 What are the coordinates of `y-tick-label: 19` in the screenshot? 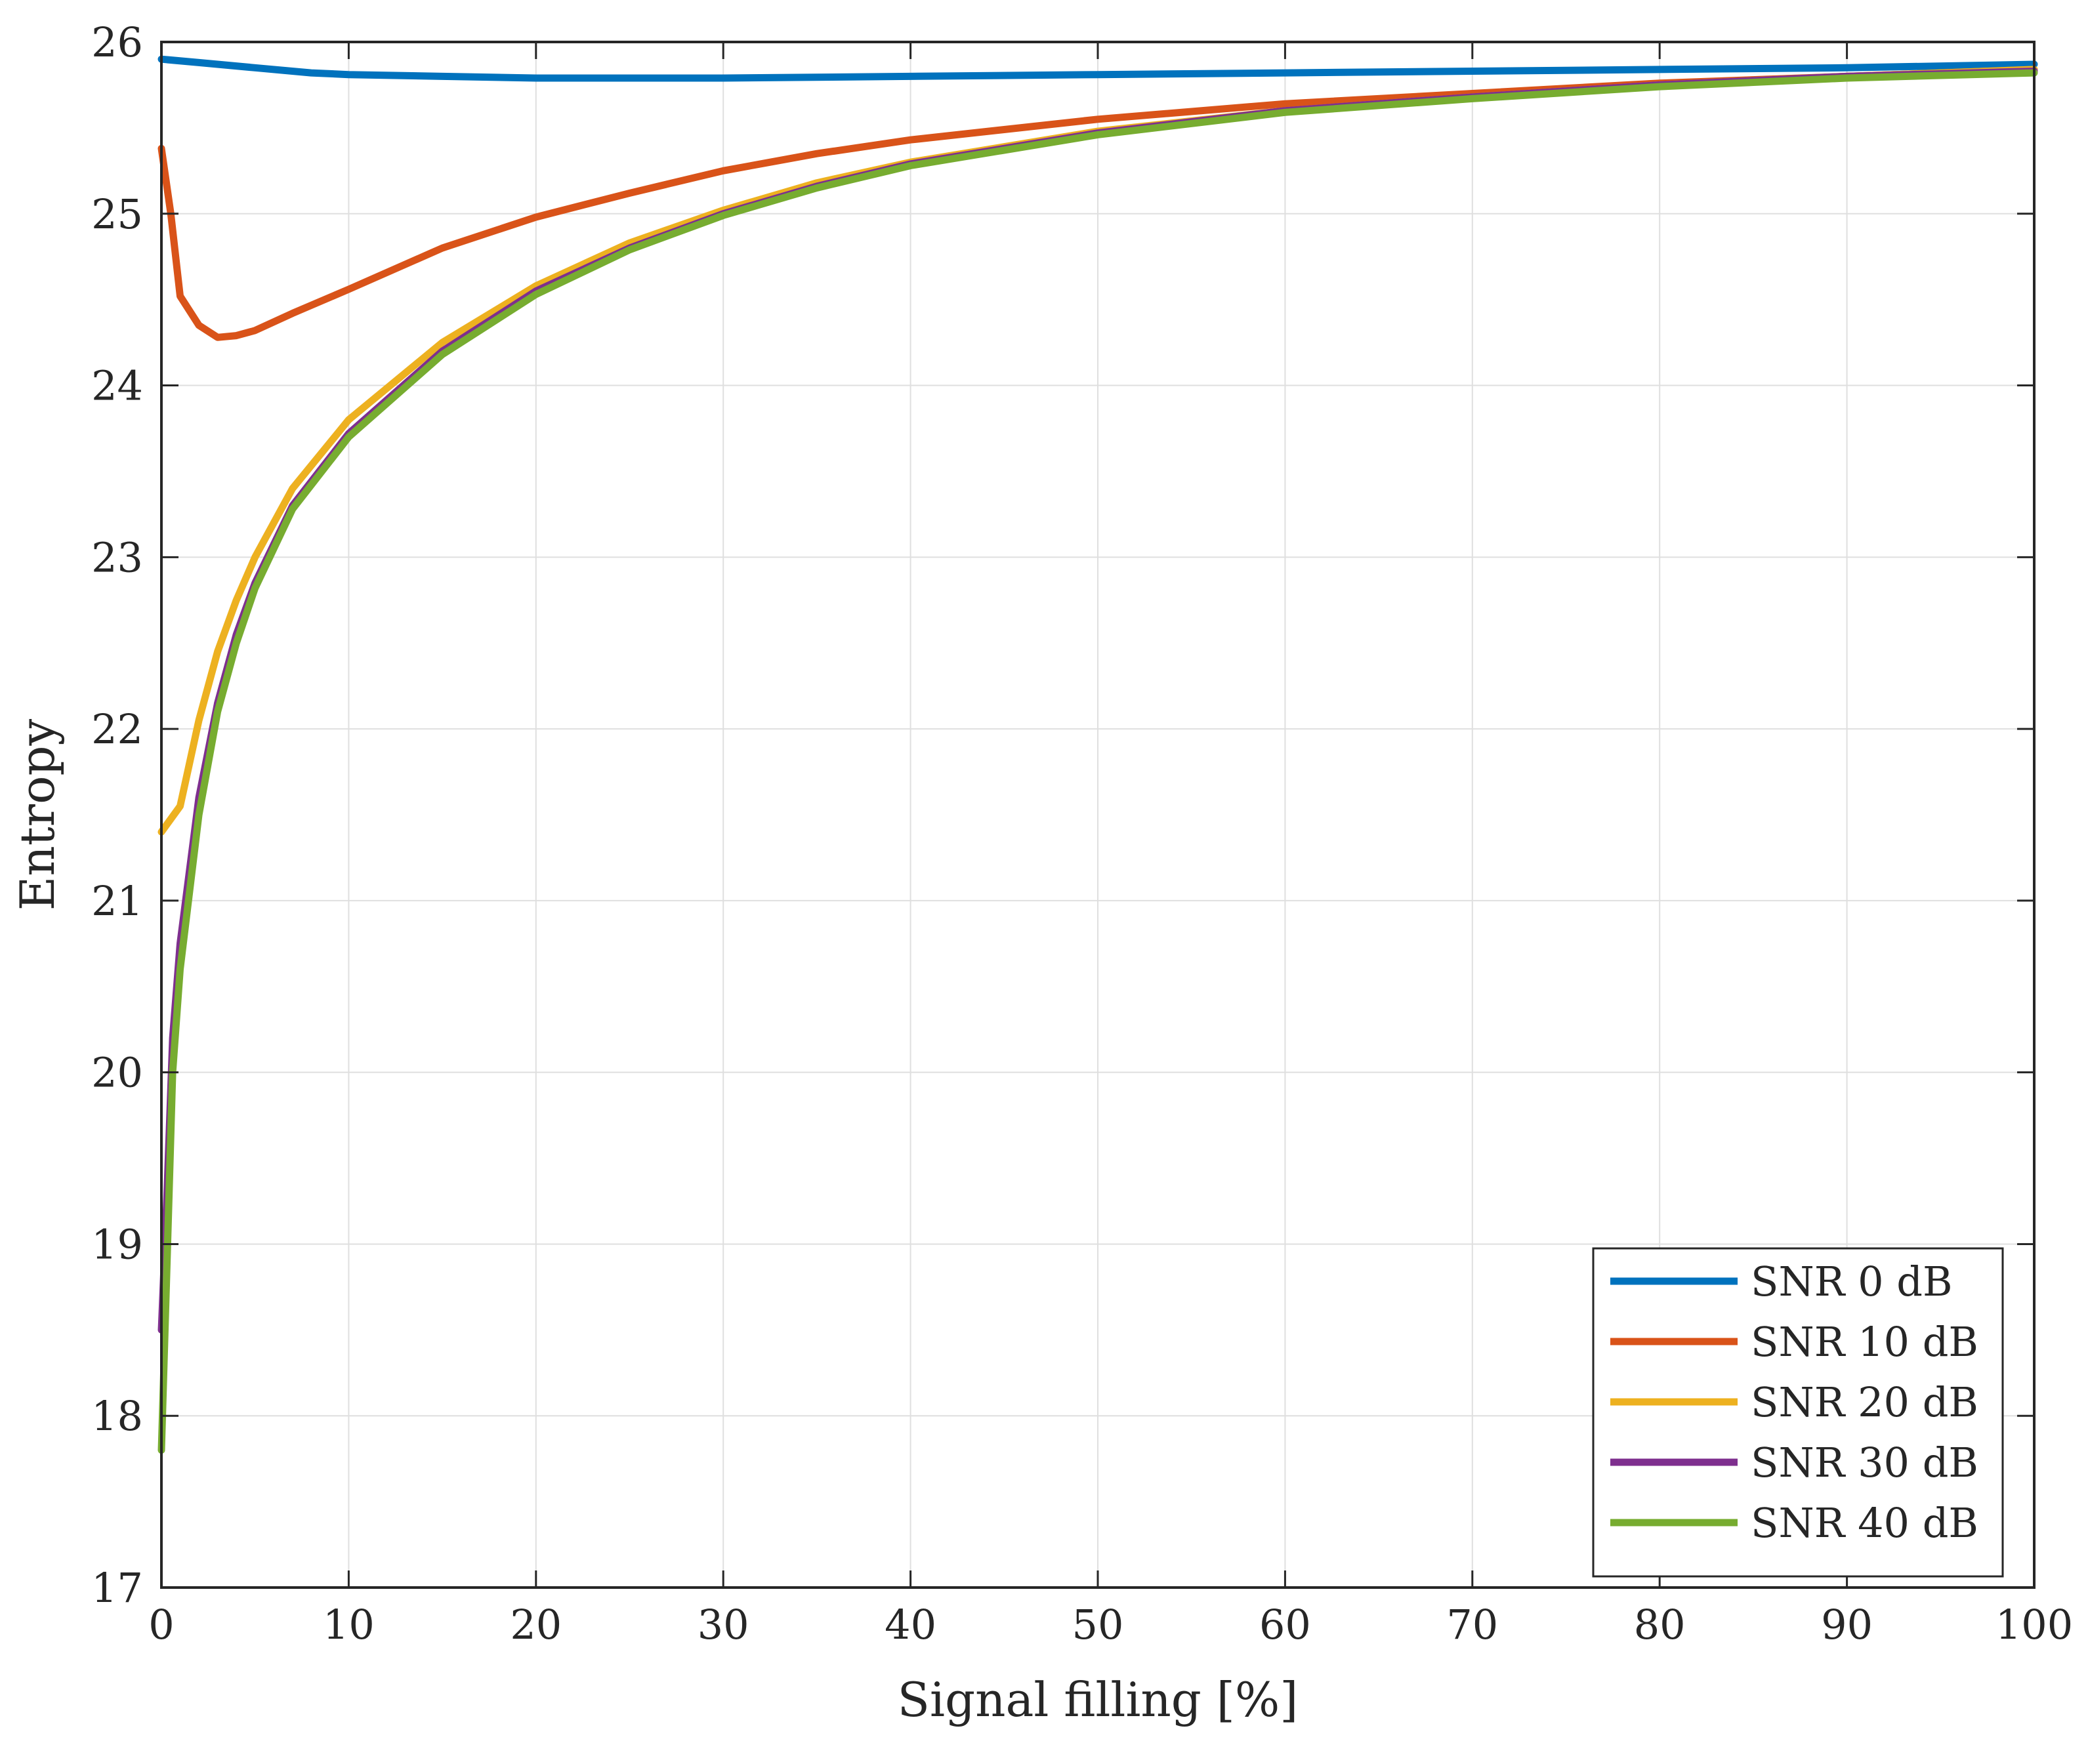 It's located at (117, 1244).